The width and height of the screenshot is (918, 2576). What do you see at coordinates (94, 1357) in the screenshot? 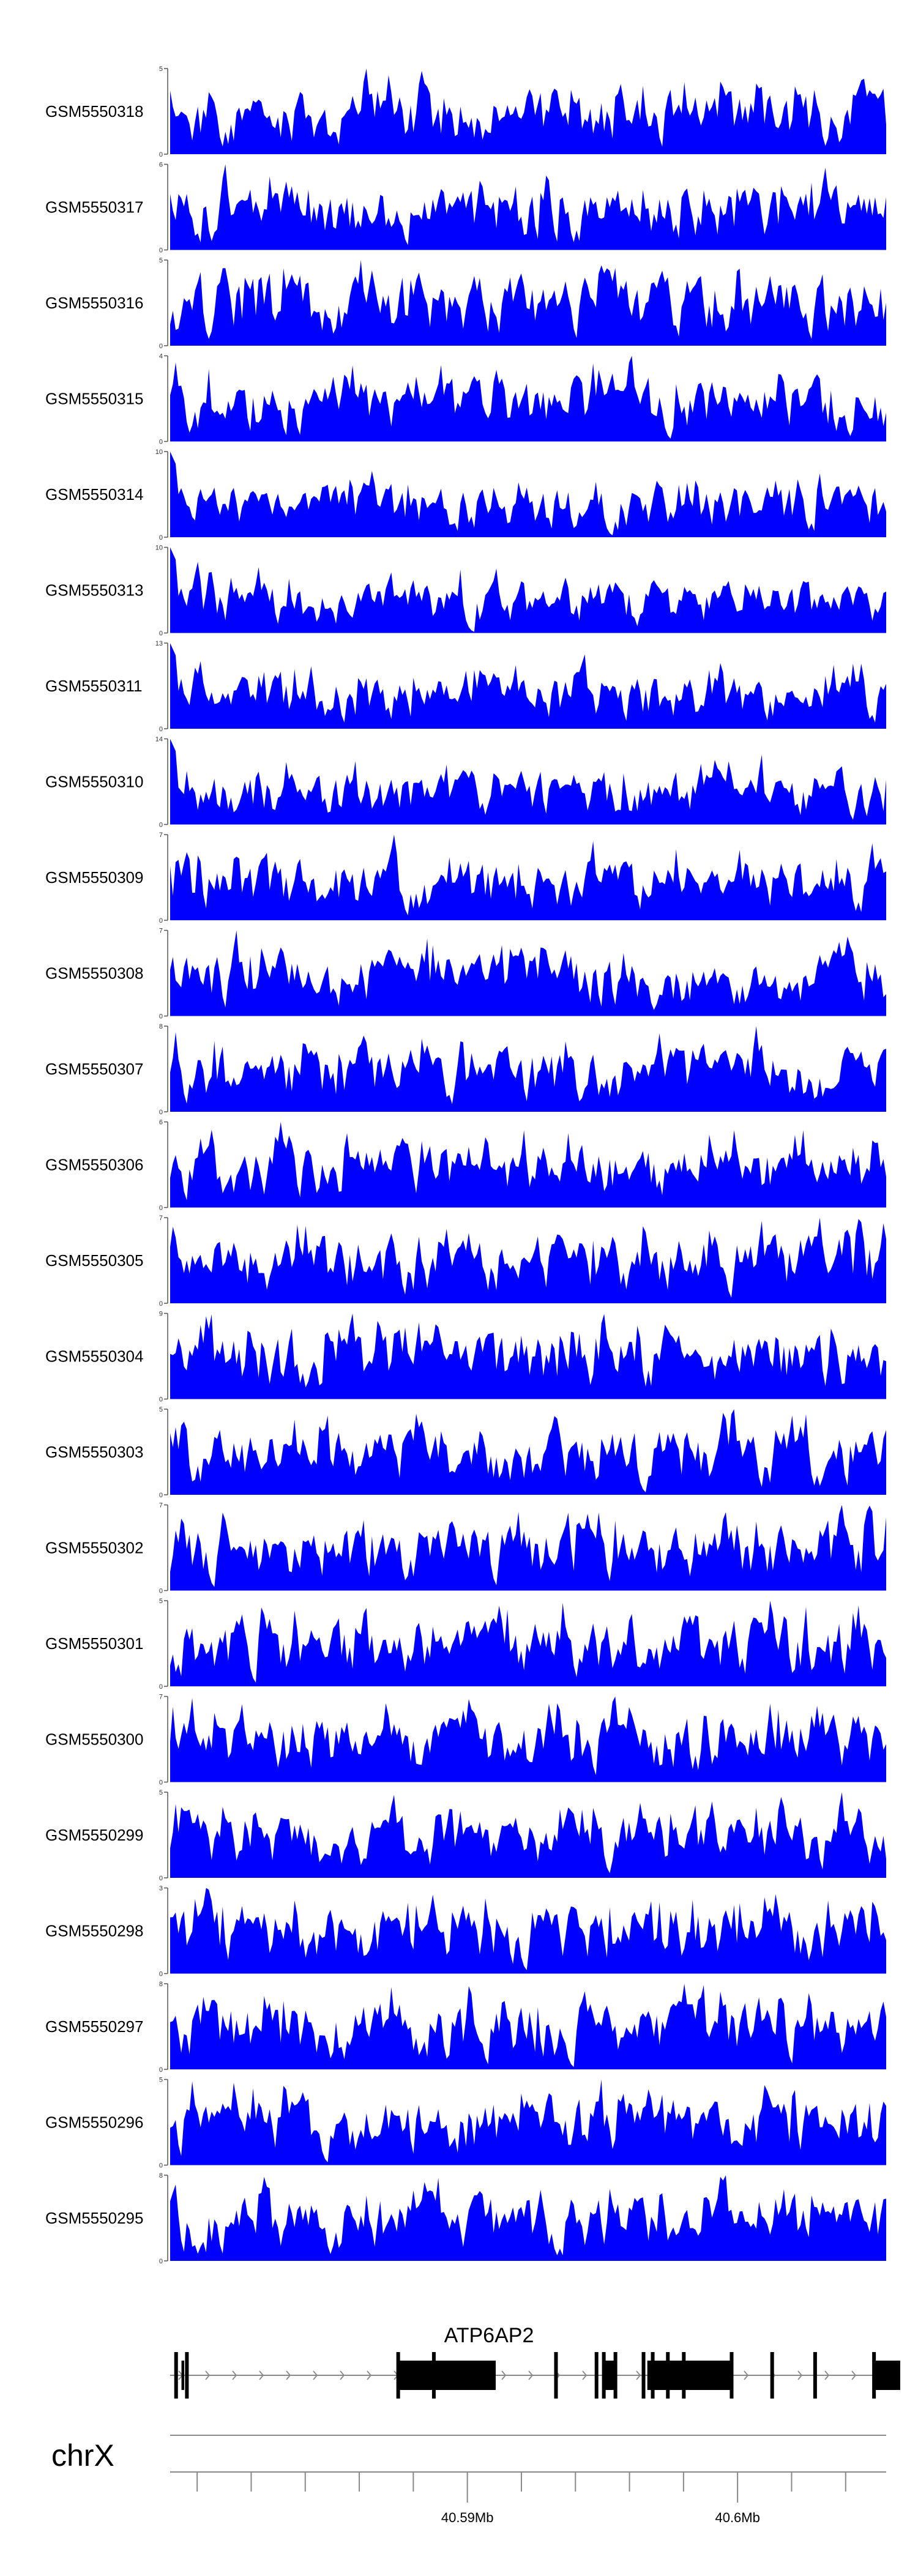
I see `track-label: GSM5550304` at bounding box center [94, 1357].